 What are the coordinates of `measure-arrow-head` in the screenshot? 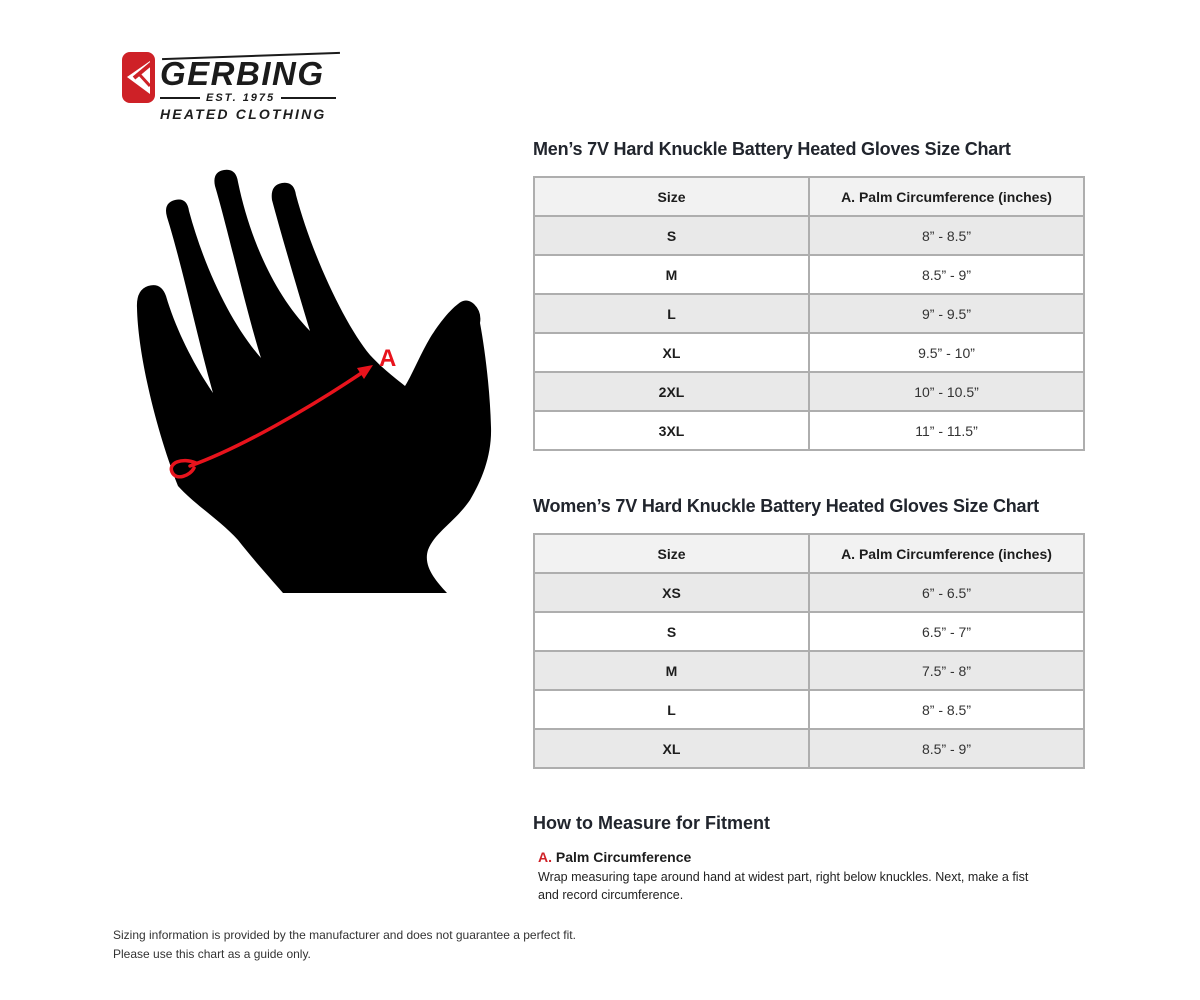 It's located at (365, 372).